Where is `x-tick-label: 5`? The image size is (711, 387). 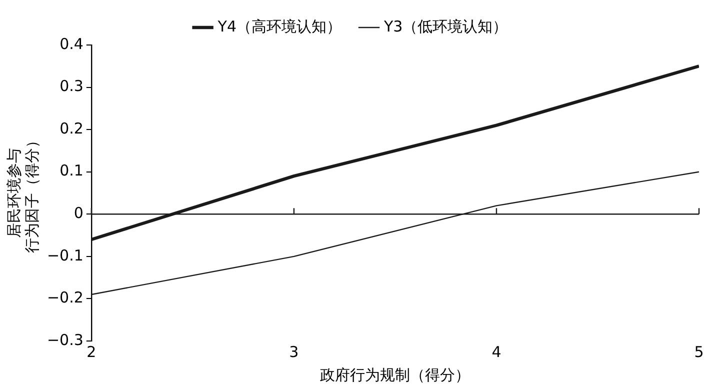
x-tick-label: 5 is located at coordinates (699, 351).